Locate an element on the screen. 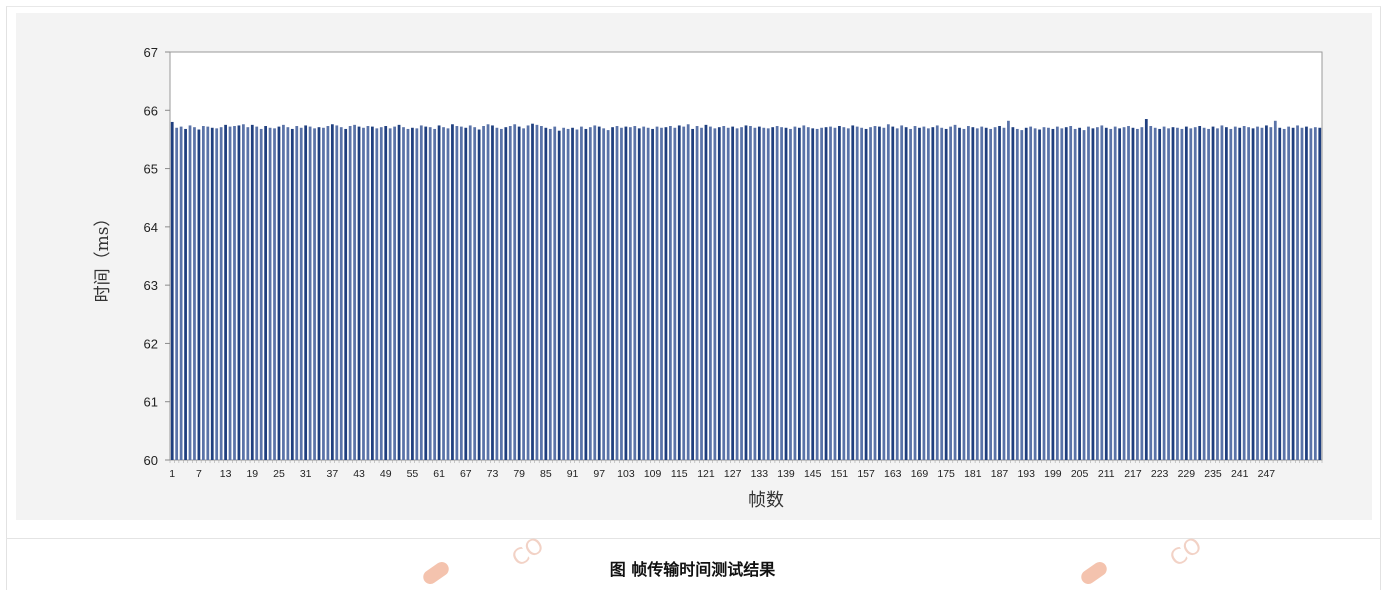 Image resolution: width=1385 pixels, height=590 pixels. x-tick-label: 97 is located at coordinates (599, 474).